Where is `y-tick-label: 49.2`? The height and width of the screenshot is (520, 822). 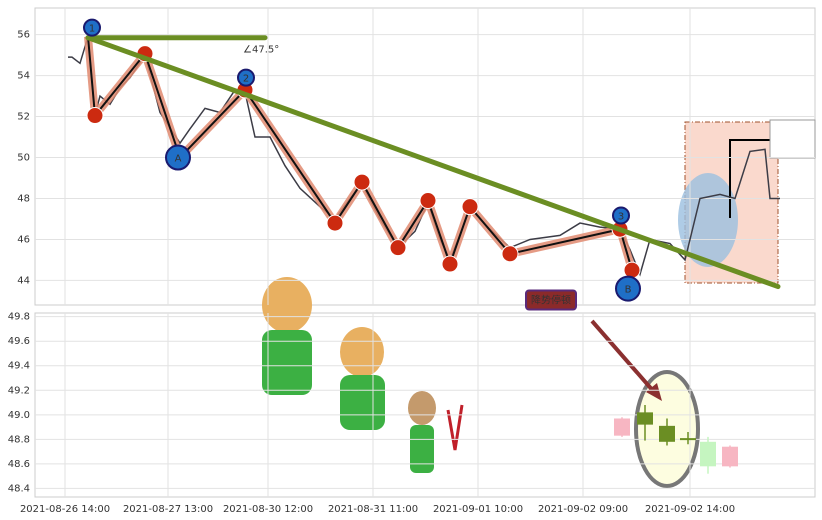
y-tick-label: 49.2 is located at coordinates (19, 390).